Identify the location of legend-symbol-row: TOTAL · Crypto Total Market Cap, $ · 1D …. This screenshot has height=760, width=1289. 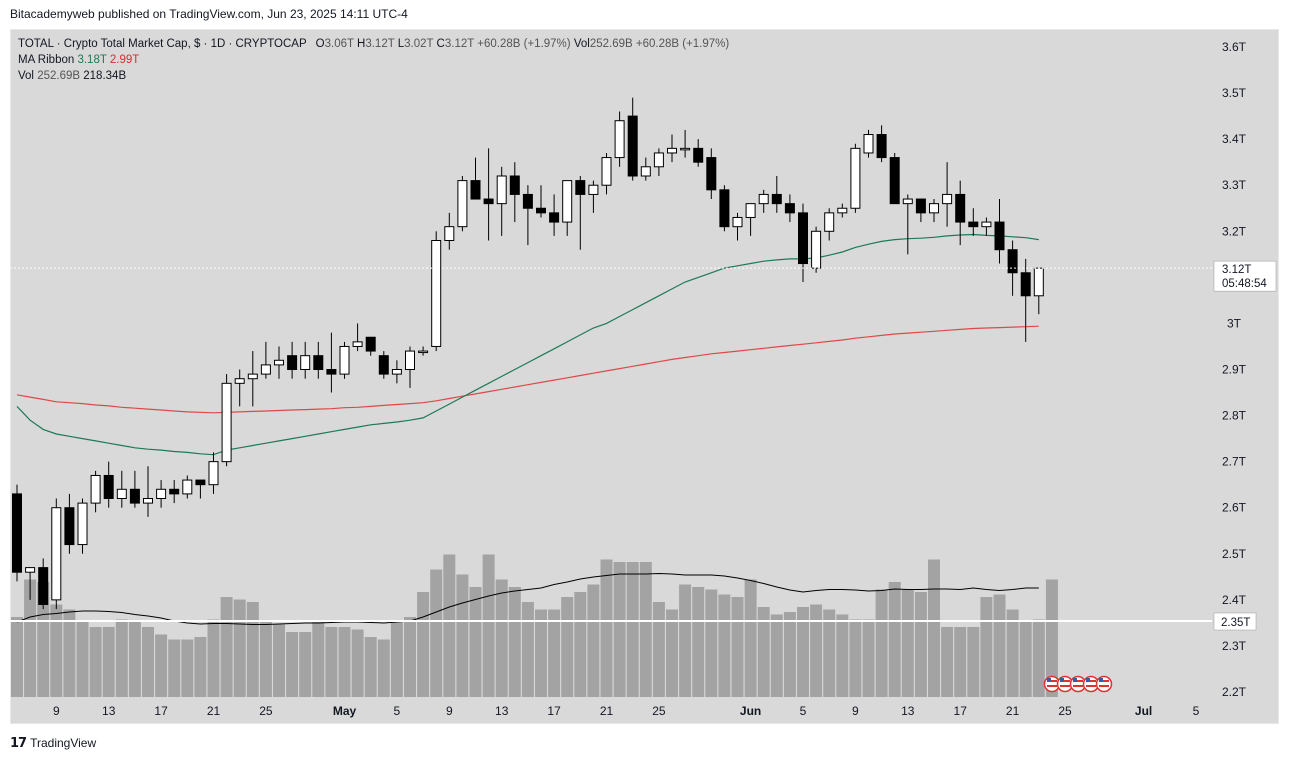
(373, 44).